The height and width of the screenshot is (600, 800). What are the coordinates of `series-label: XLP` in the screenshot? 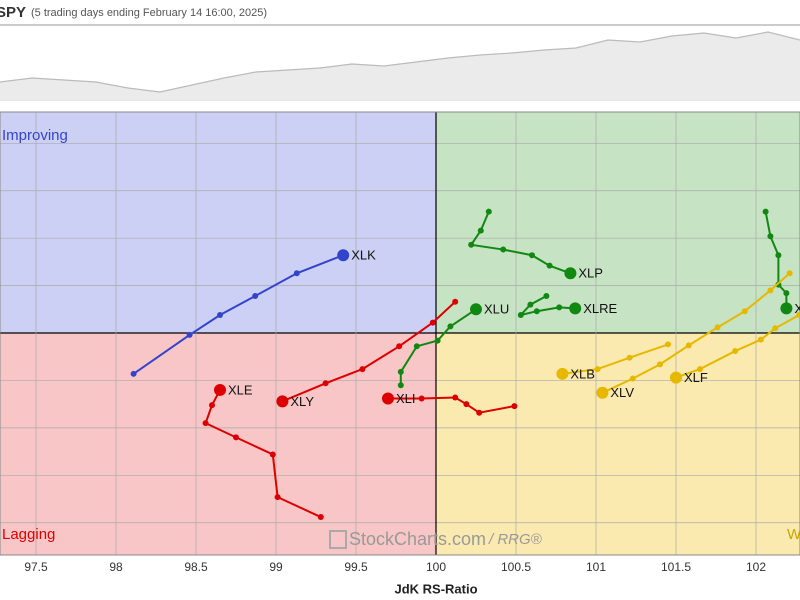 It's located at (590, 273).